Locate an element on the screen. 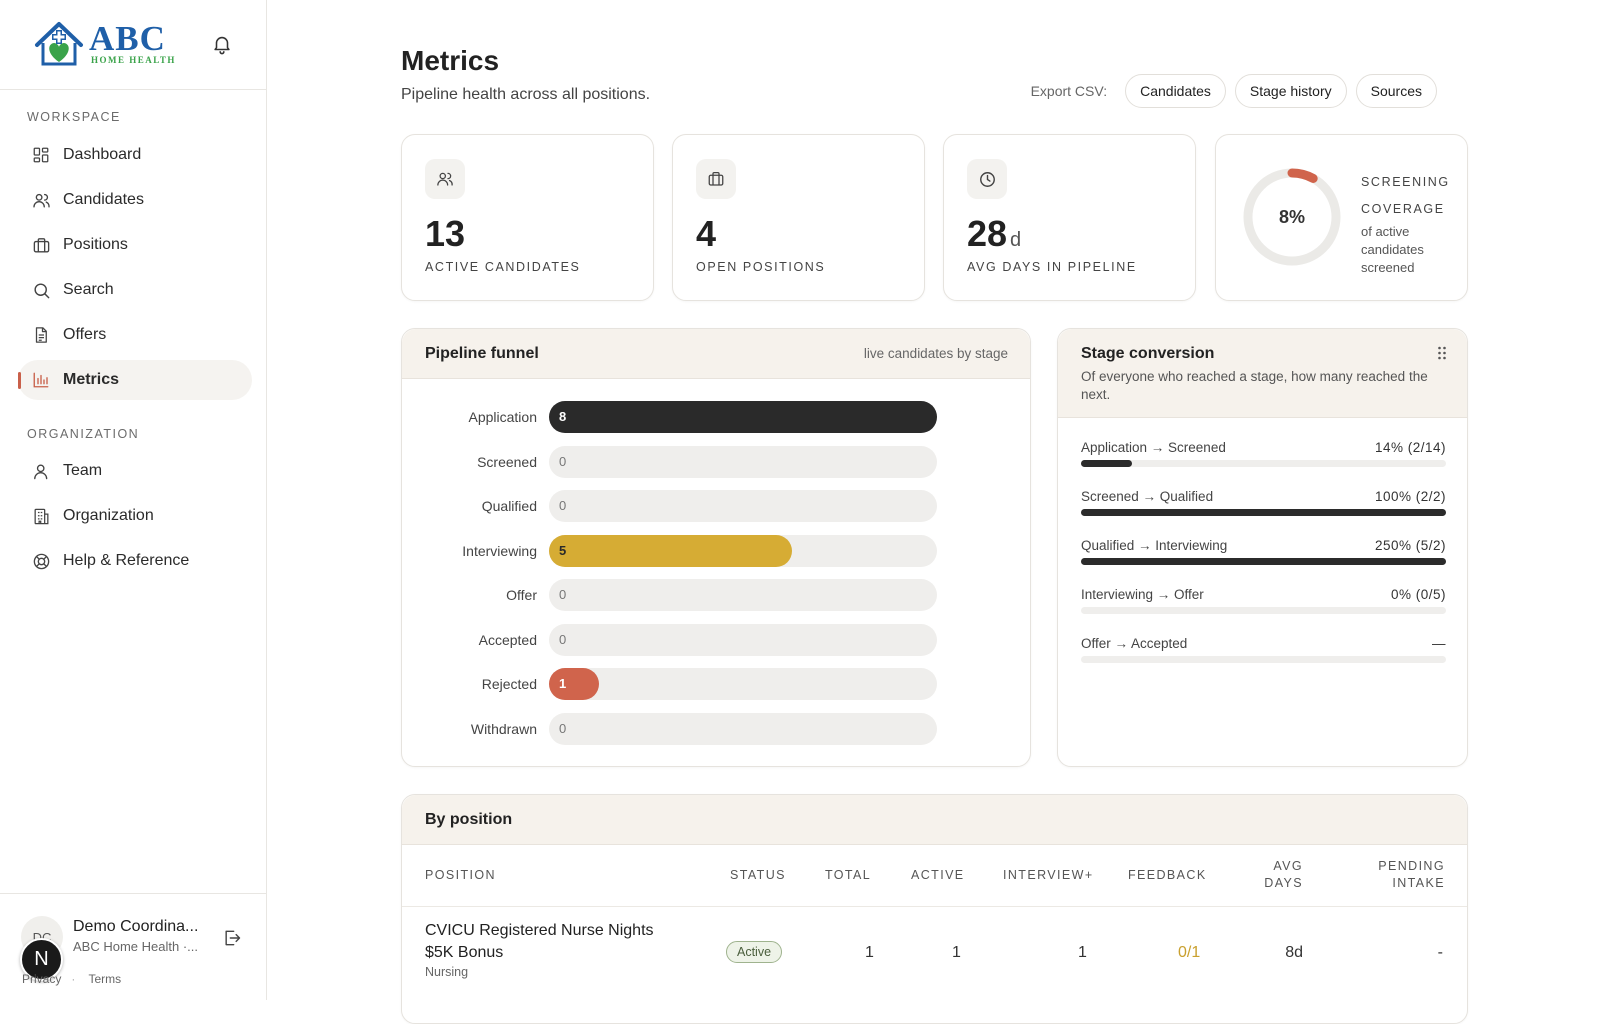  column-header-total: TOTAL is located at coordinates (848, 875).